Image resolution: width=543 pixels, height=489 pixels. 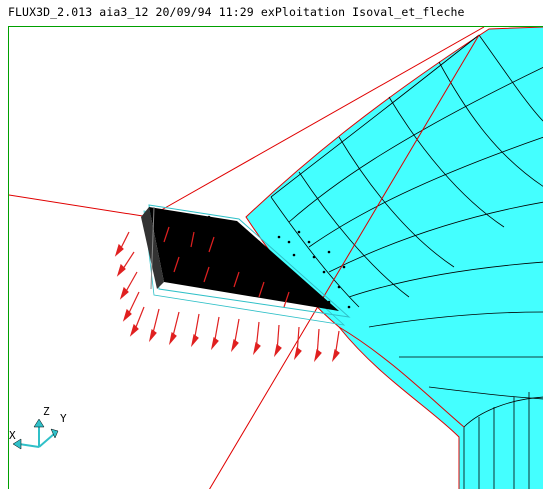 I want to click on conductor-block, so click(x=246, y=265).